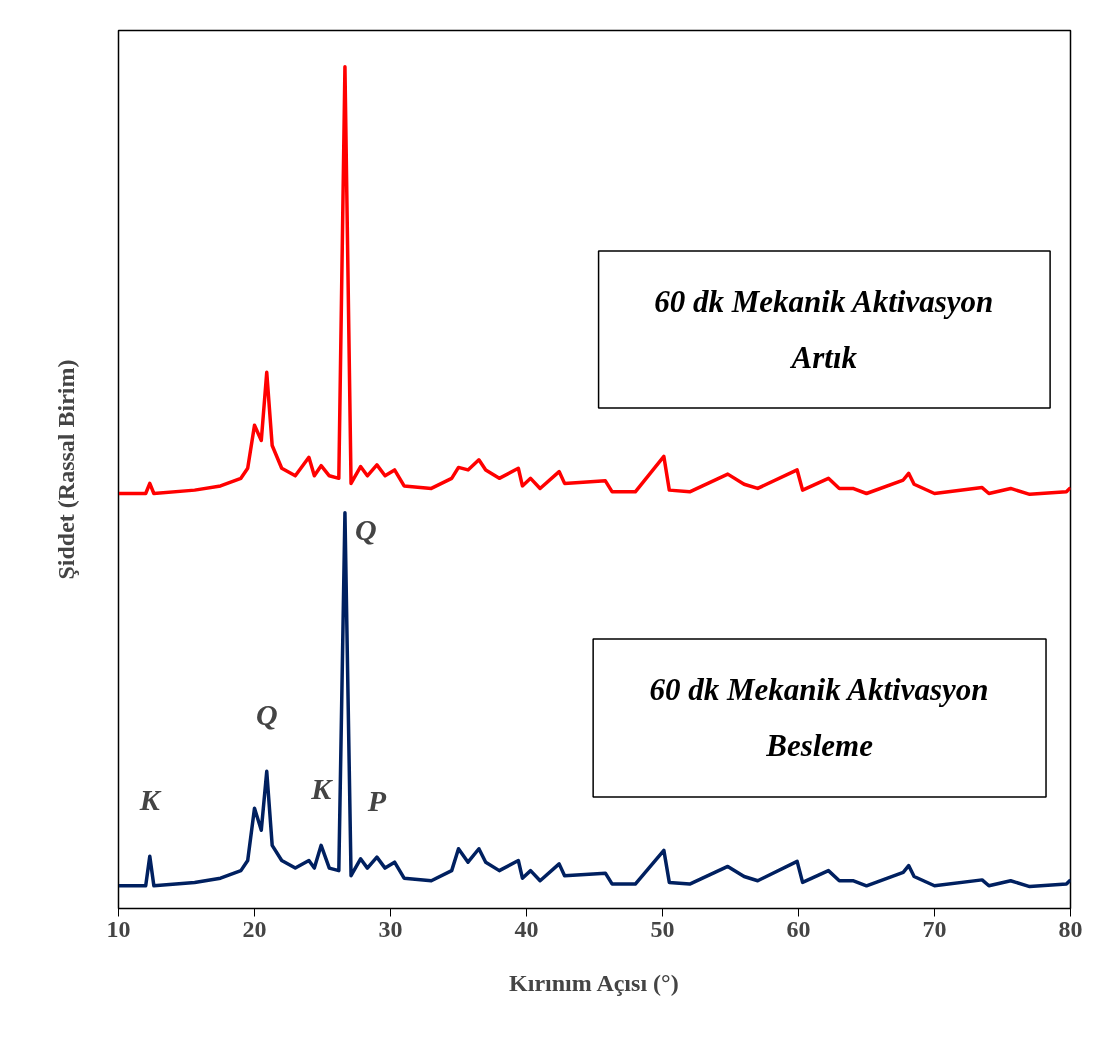 Image resolution: width=1107 pixels, height=1061 pixels. Describe the element at coordinates (662, 928) in the screenshot. I see `x-tick-label: 50` at that location.